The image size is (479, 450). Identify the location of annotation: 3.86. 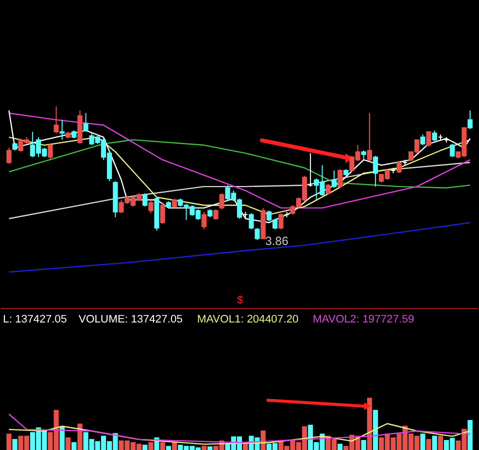
(277, 241).